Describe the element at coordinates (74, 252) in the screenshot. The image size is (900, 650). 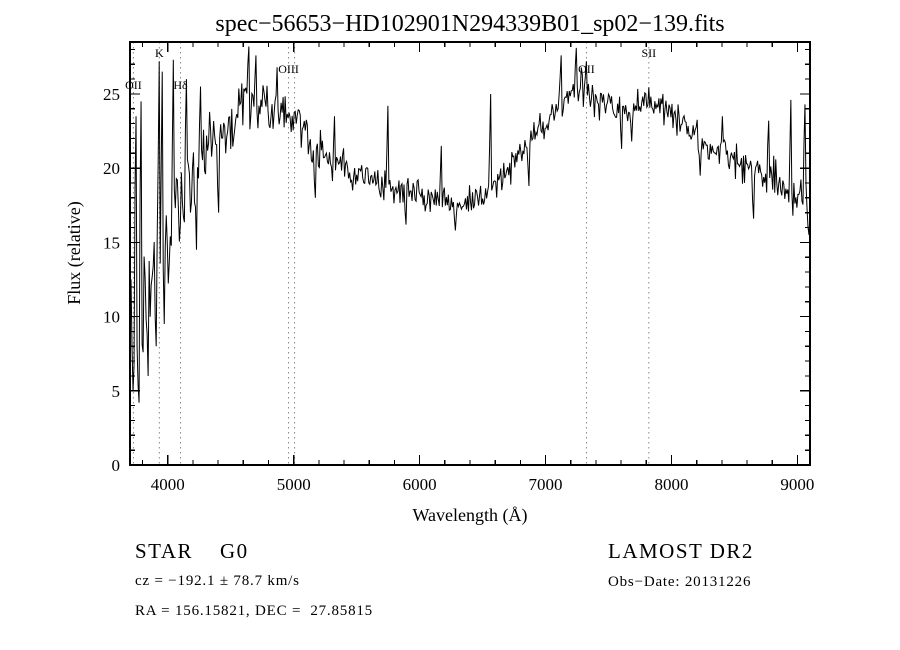
I see `y-axis-label: Flux (relative)` at that location.